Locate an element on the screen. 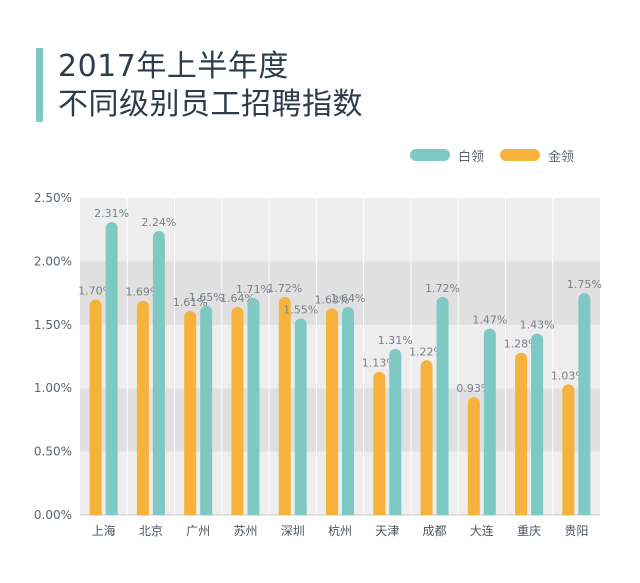  white-collar-value-label: 1.72% is located at coordinates (442, 288).